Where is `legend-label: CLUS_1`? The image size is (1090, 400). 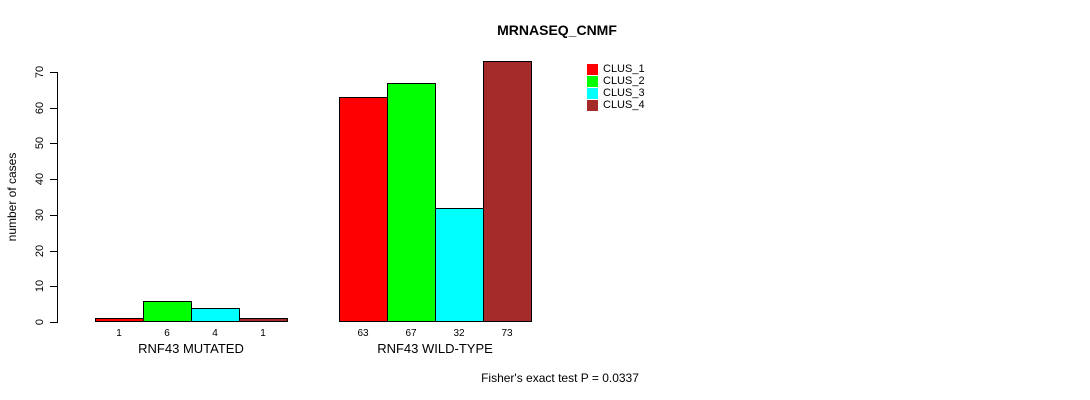
legend-label: CLUS_1 is located at coordinates (624, 69).